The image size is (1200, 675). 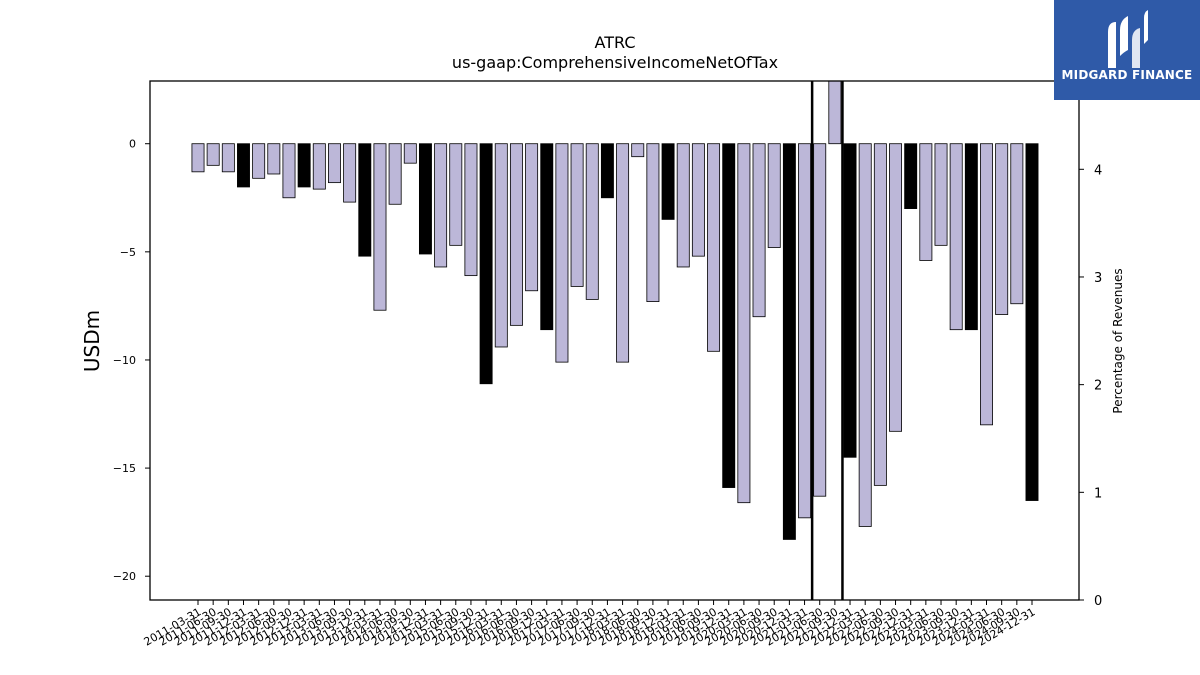 What do you see at coordinates (1118, 340) in the screenshot?
I see `y2-axis-label: Percentage of Revenues` at bounding box center [1118, 340].